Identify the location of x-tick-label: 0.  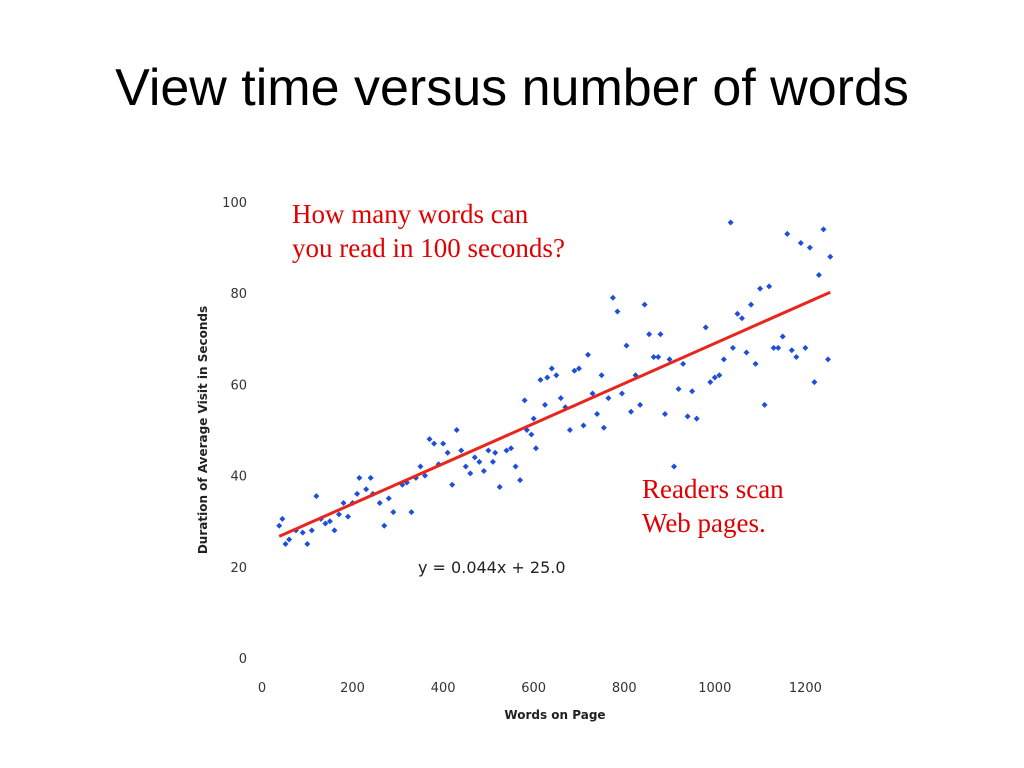
(262, 688).